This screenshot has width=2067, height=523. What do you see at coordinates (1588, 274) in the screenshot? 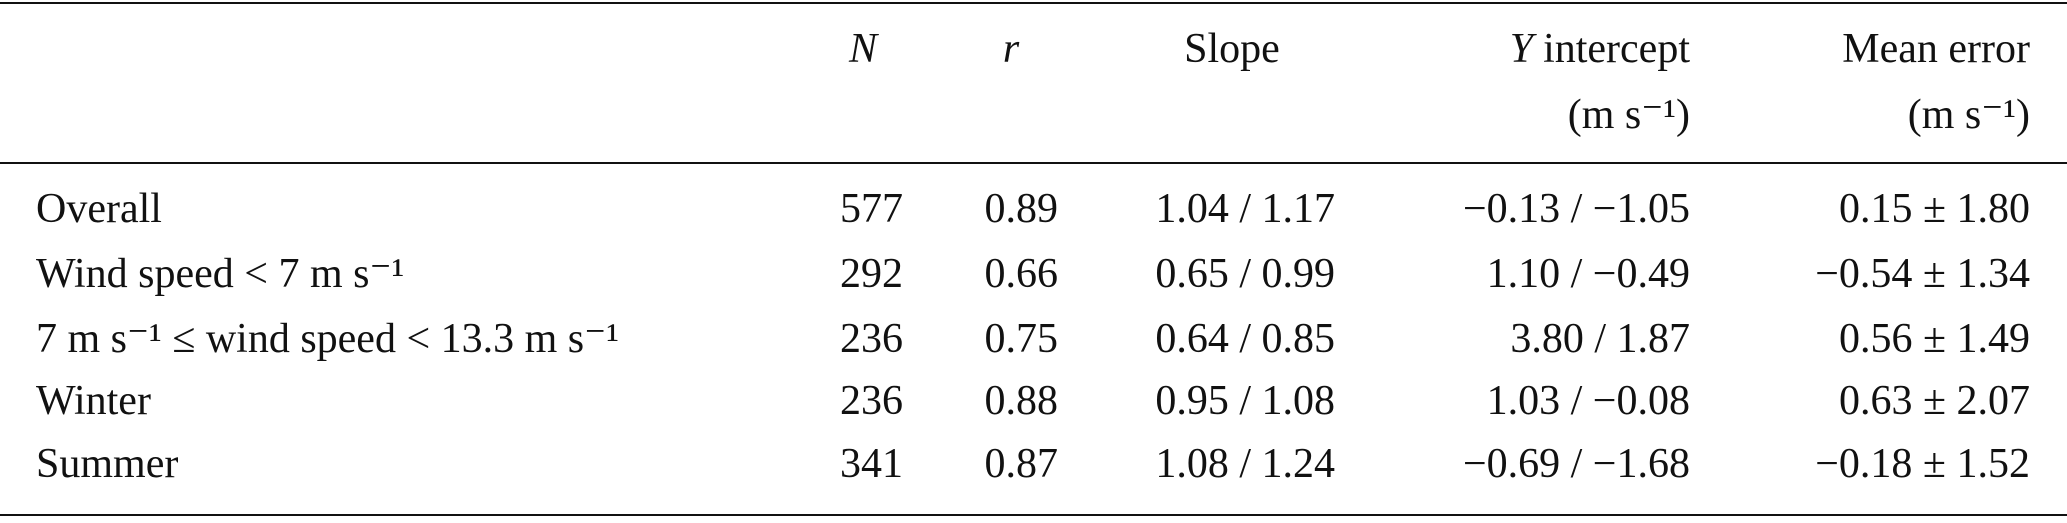
I see `cell-y-intercept: 1.10 / −0.49` at bounding box center [1588, 274].